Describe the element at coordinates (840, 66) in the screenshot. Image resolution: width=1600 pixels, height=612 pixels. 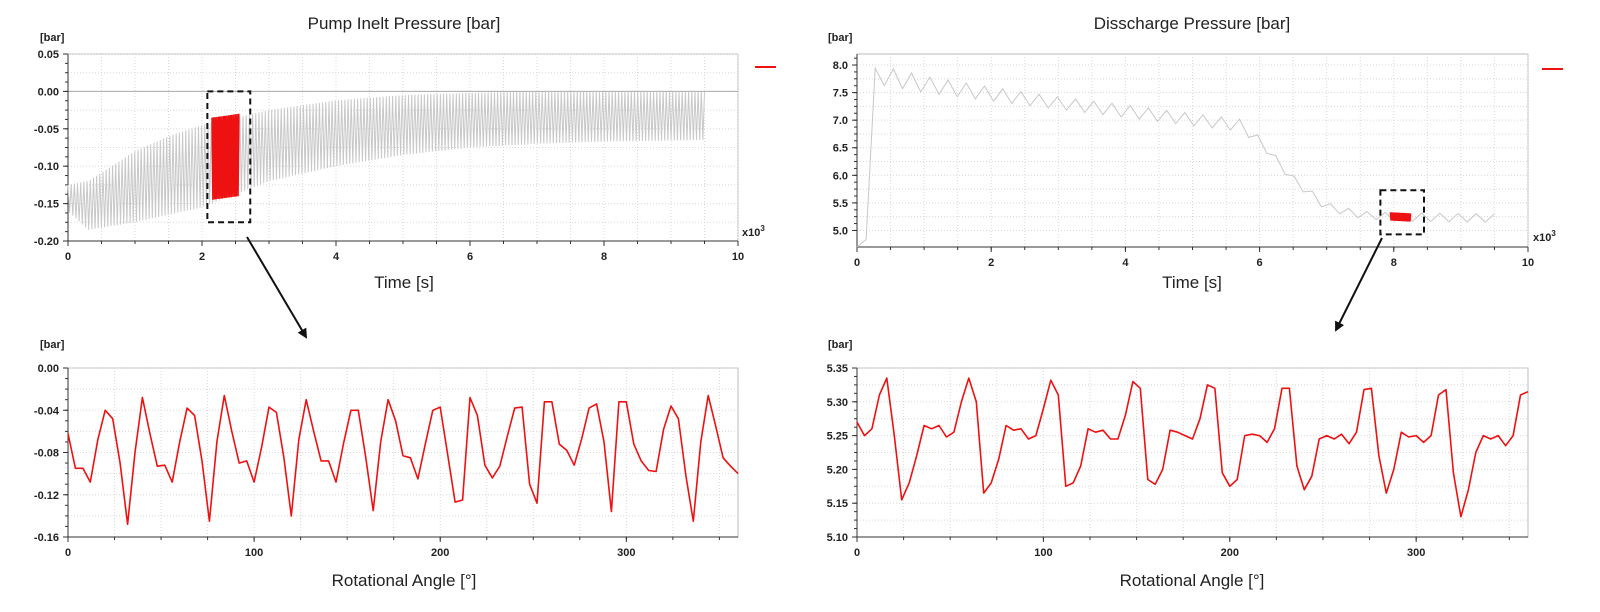
I see `y-tick-label: 8.0` at that location.